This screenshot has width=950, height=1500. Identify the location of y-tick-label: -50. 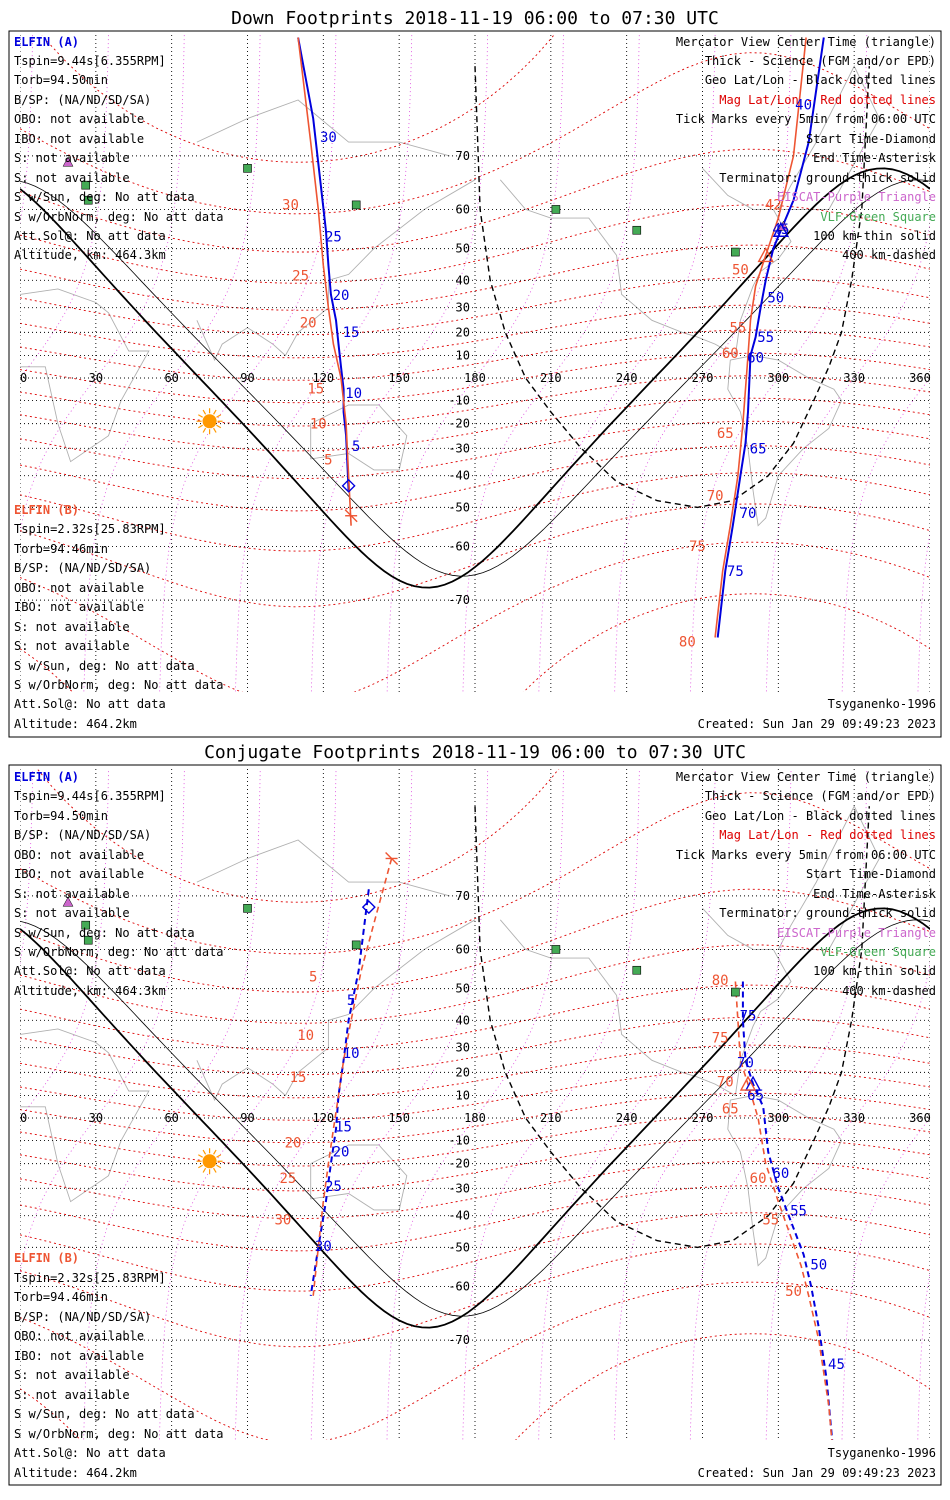
(459, 507).